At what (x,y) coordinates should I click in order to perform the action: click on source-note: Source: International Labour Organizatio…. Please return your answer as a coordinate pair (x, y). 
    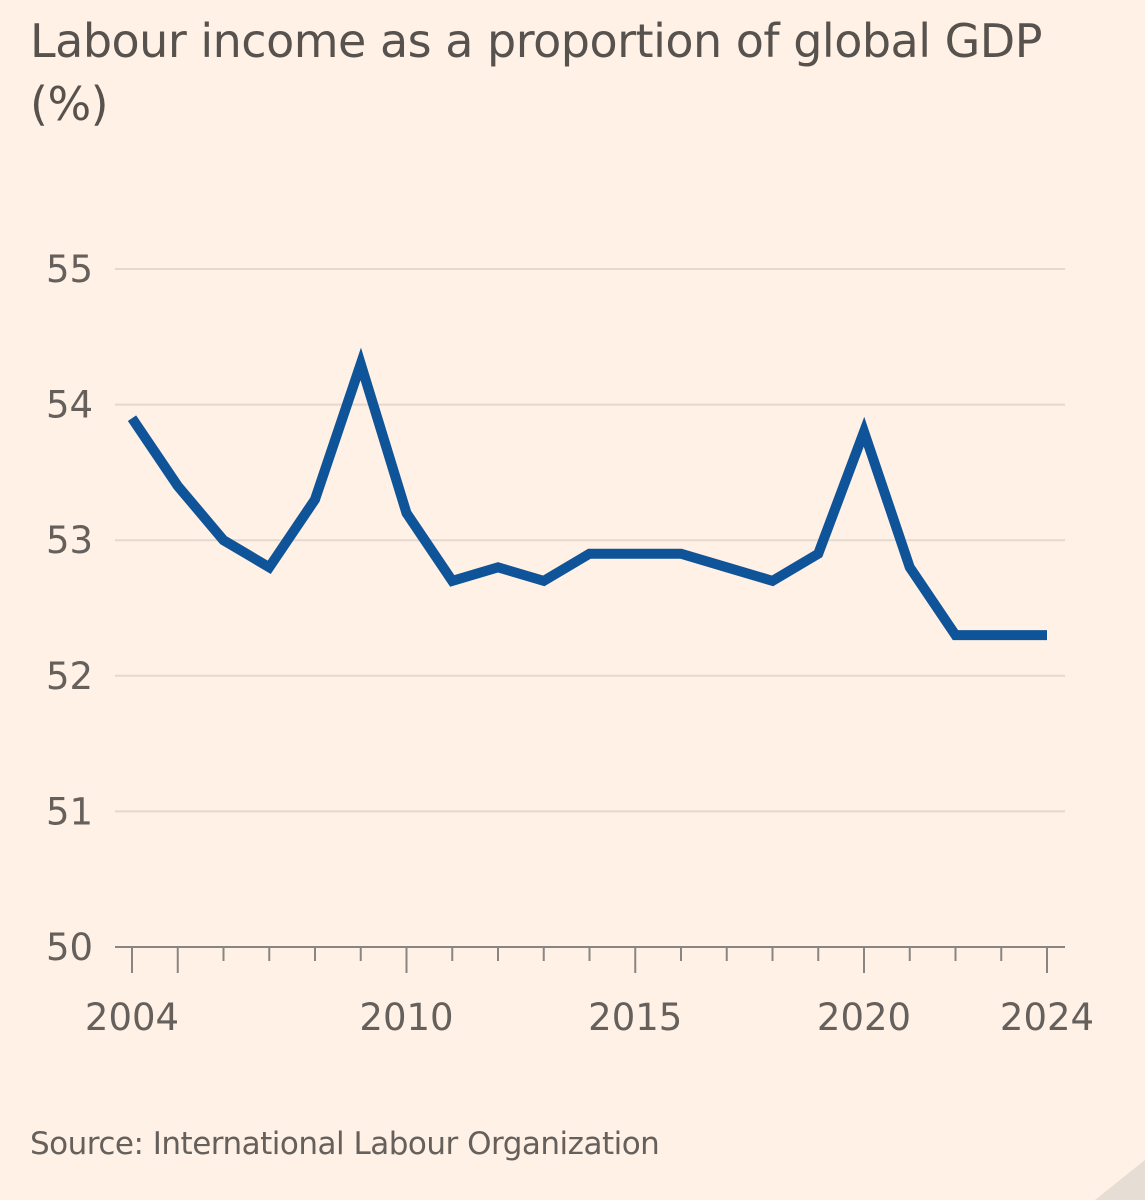
    Looking at the image, I should click on (345, 1144).